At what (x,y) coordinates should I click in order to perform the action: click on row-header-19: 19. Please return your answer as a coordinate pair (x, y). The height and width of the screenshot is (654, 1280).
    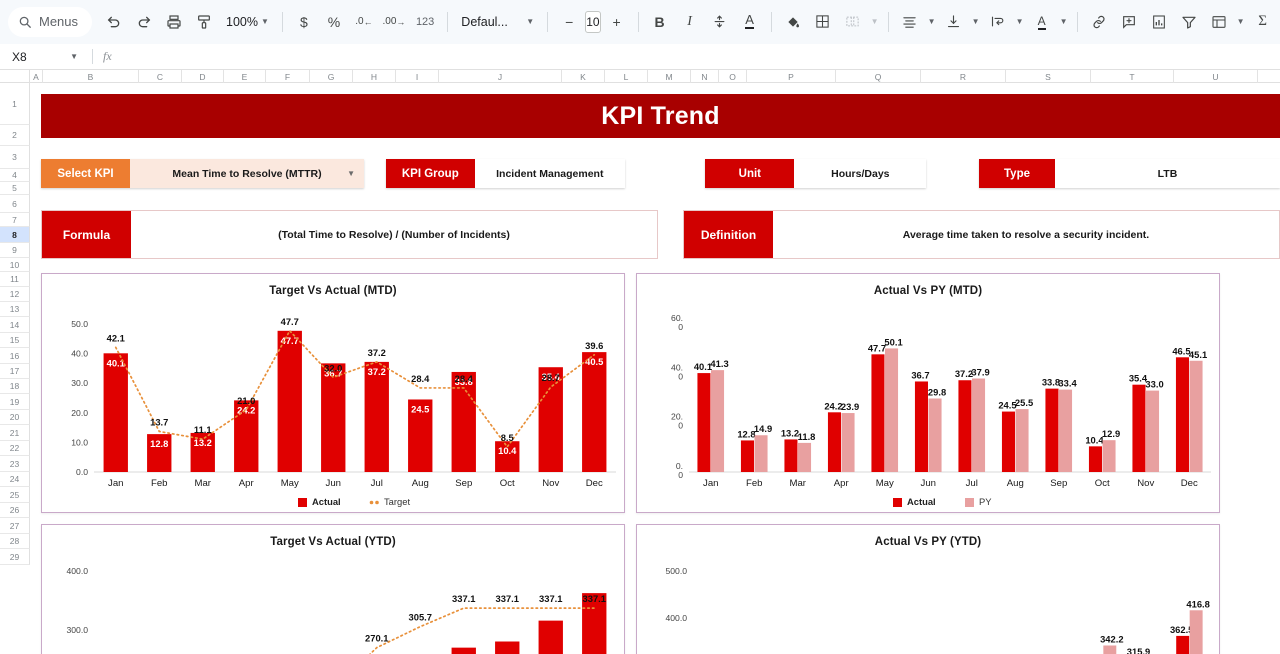
    Looking at the image, I should click on (15, 402).